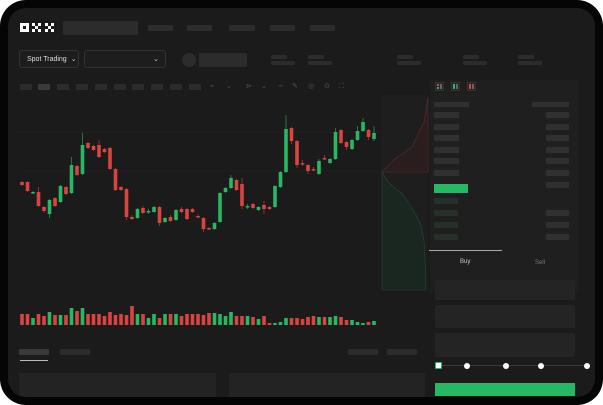  I want to click on order-book-view-toggles, so click(458, 87).